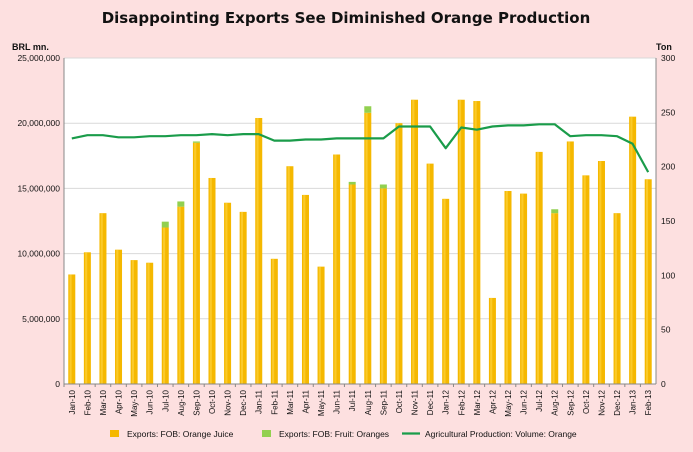 This screenshot has width=693, height=452. I want to click on x-tick-label: Sep-12, so click(570, 402).